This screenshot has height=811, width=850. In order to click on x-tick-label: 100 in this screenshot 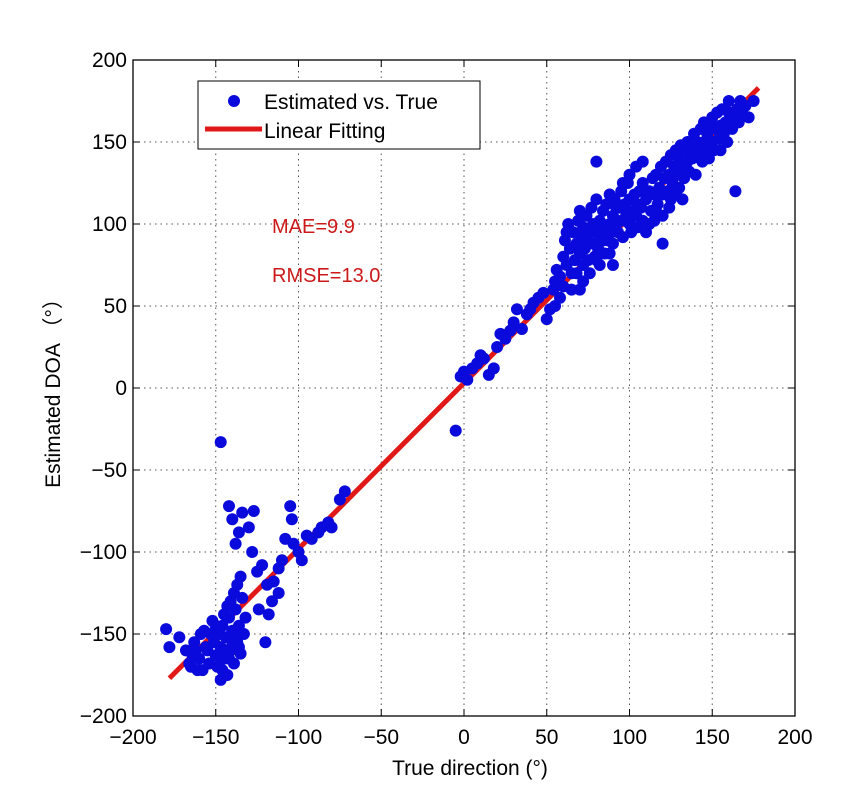, I will do `click(629, 737)`.